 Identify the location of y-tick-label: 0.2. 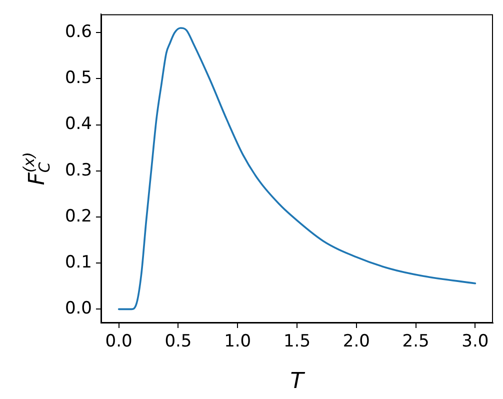
(78, 216).